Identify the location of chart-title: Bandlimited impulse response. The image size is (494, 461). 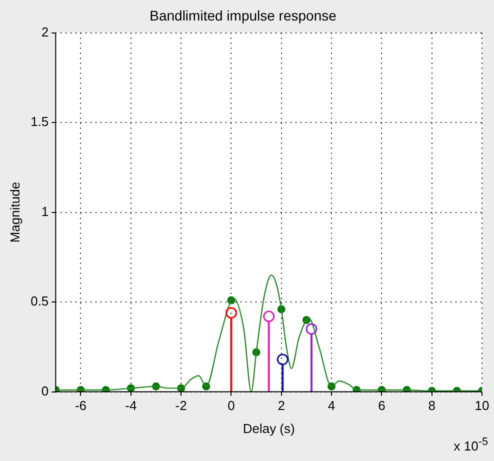
(243, 15).